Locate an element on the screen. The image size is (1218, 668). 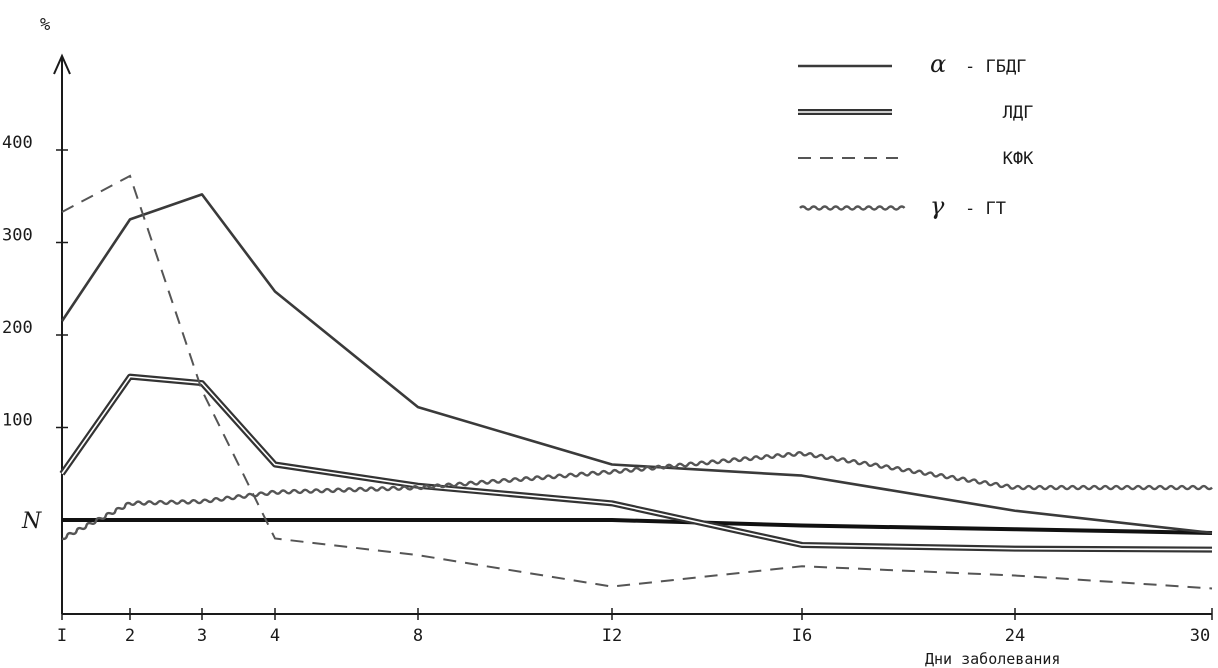
y-axis-unit: % is located at coordinates (45, 25).